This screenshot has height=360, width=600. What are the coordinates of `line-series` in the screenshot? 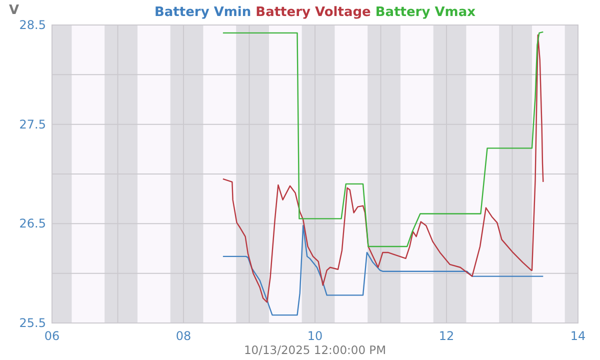 It's located at (383, 270).